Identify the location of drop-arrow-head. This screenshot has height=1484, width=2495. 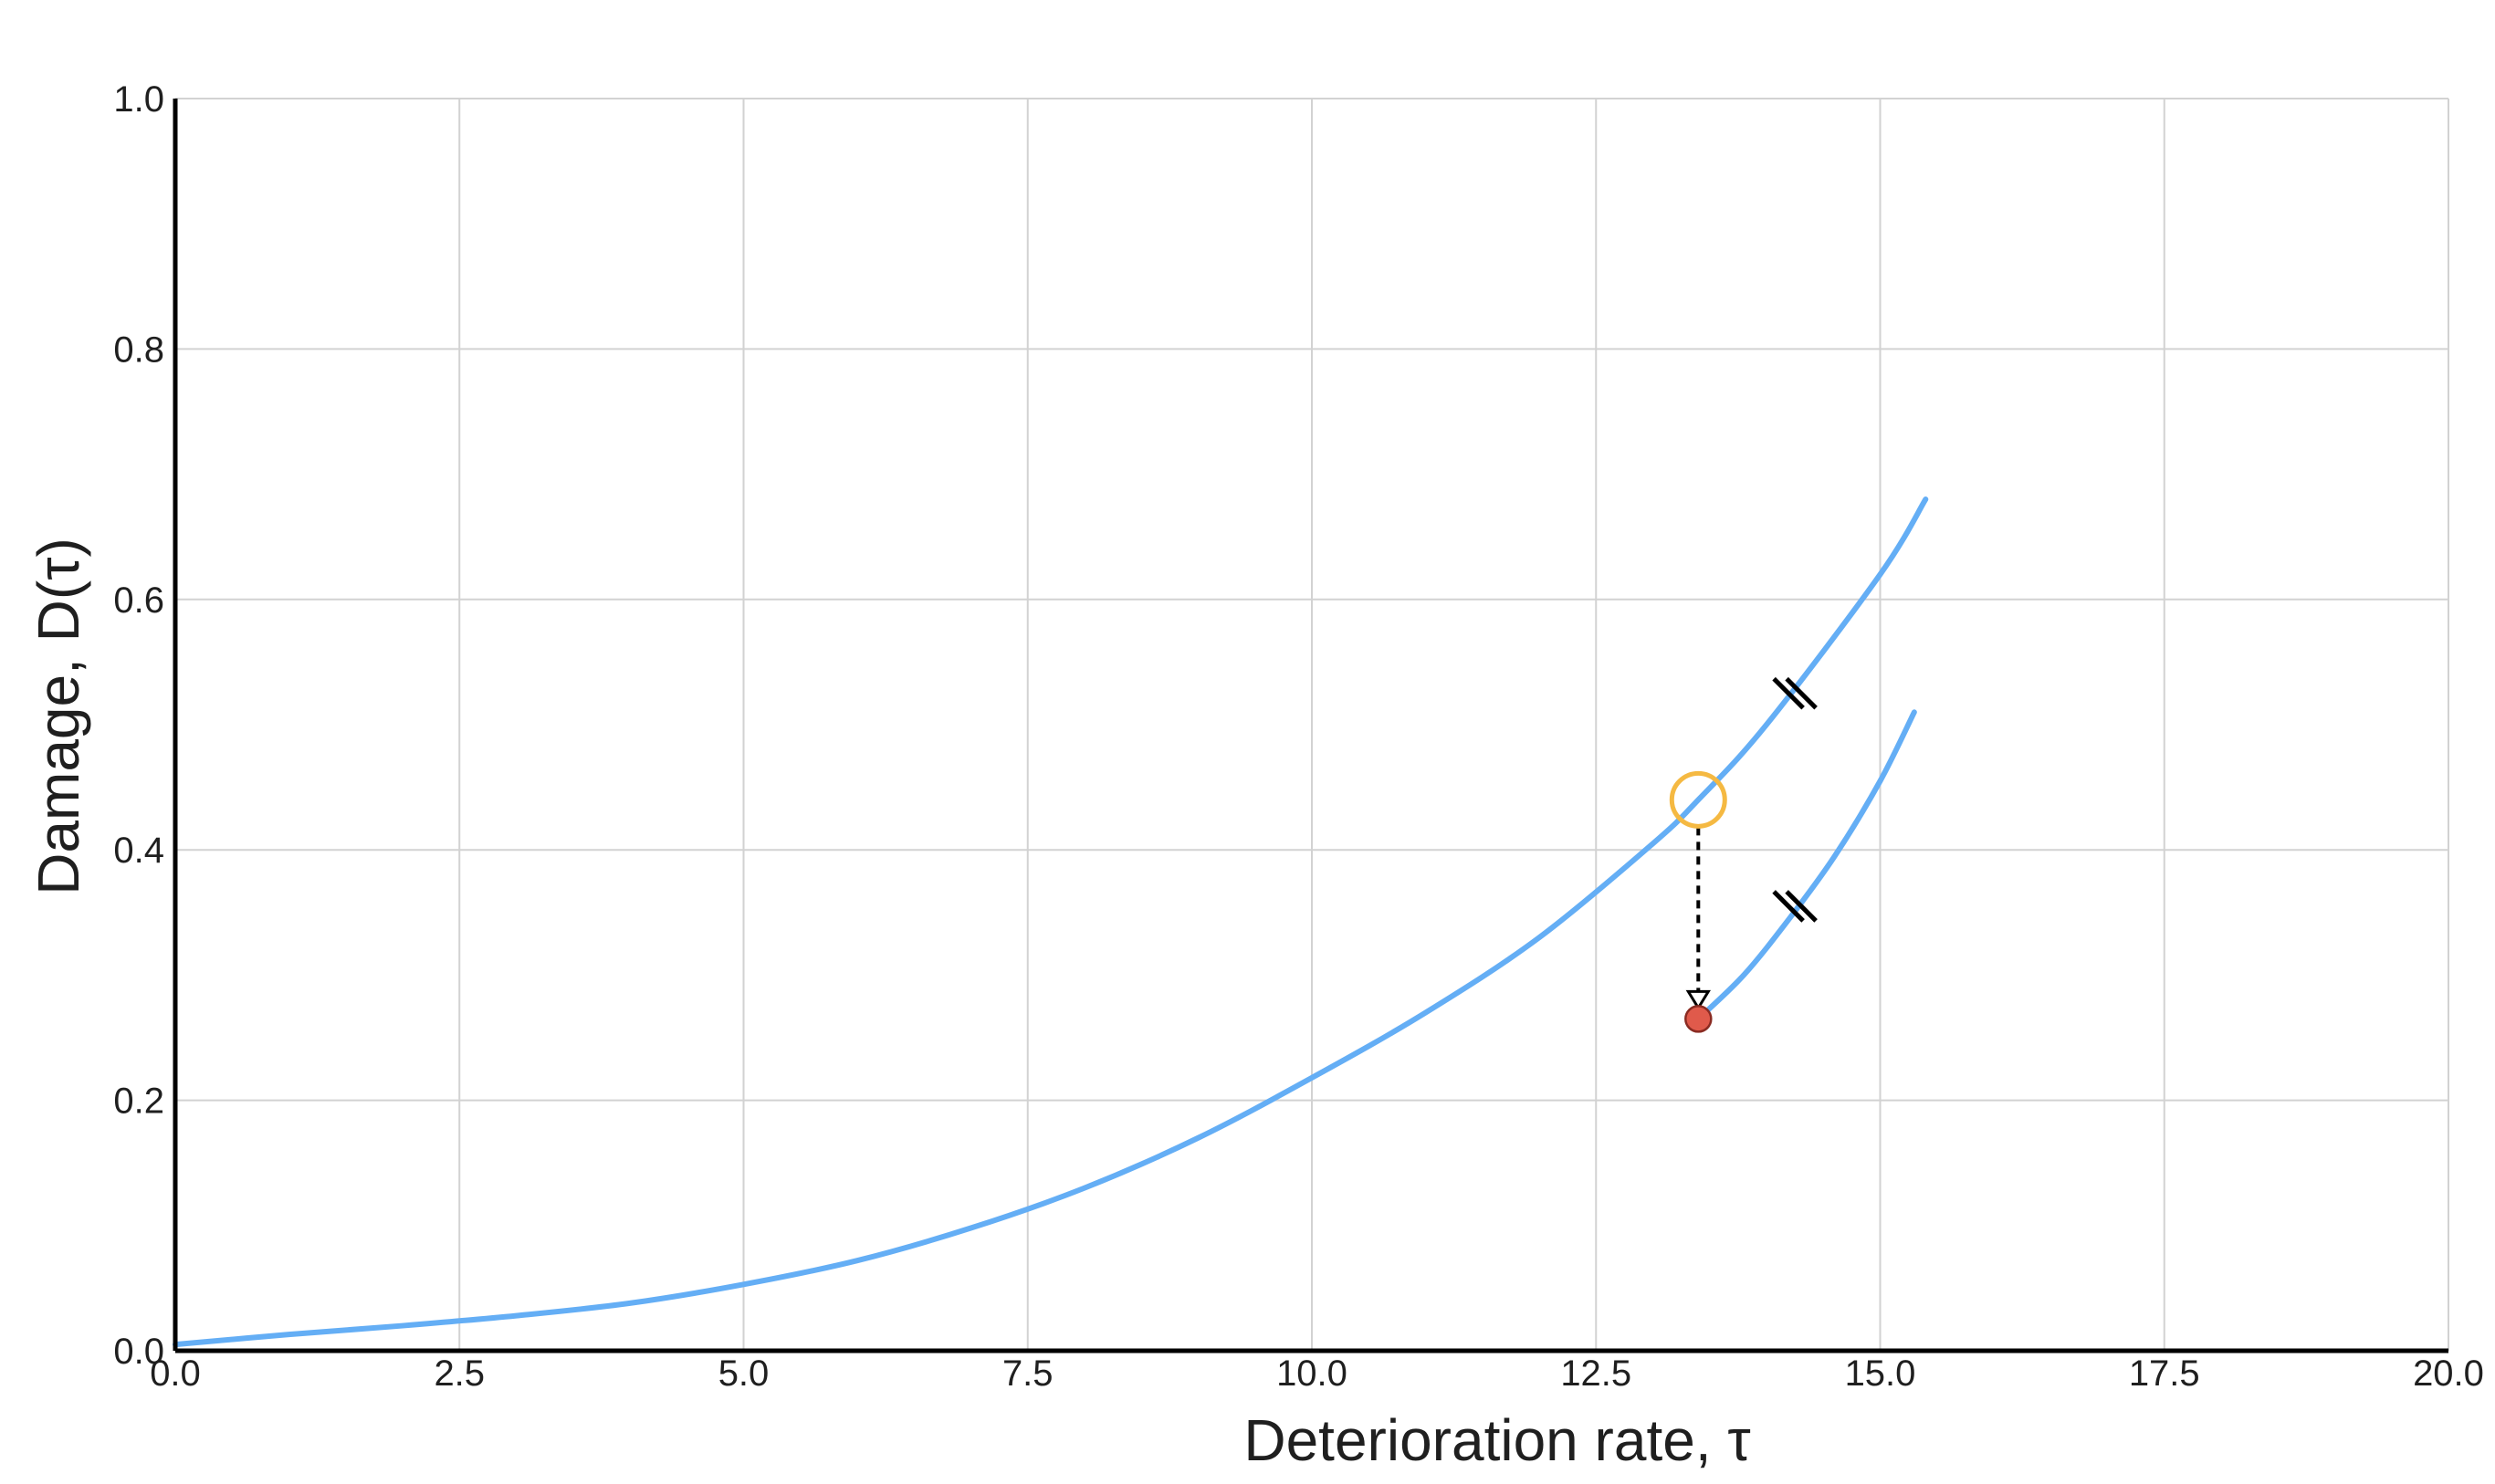
(1698, 1000).